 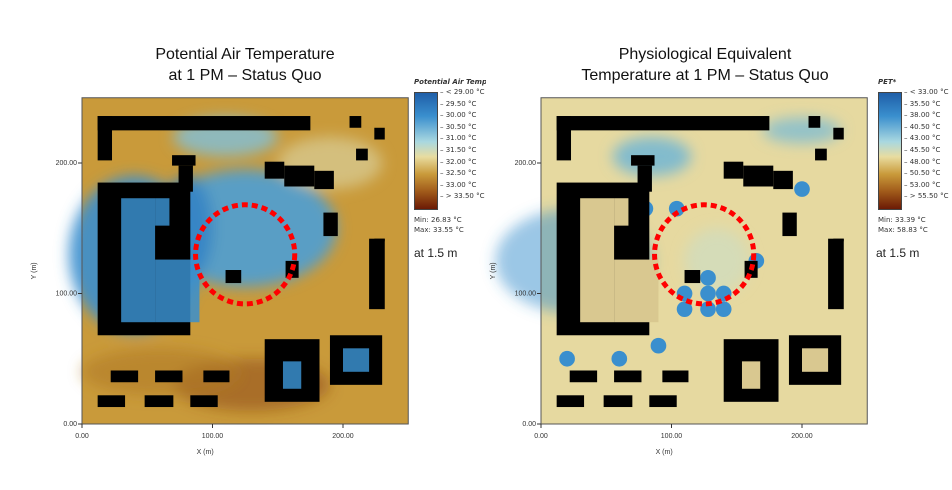 What do you see at coordinates (439, 230) in the screenshot?
I see `legend-max: Max: 33.55 °C` at bounding box center [439, 230].